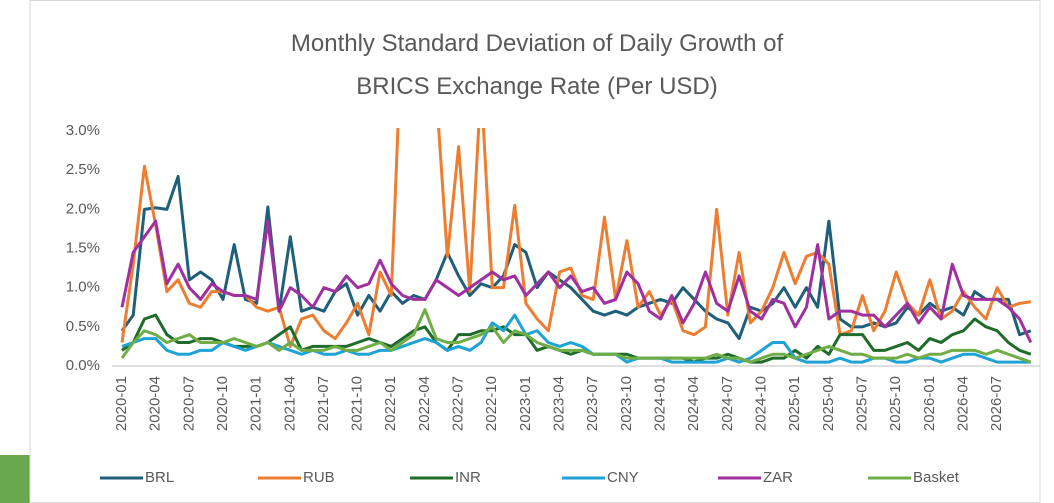 This screenshot has height=503, width=1054. Describe the element at coordinates (693, 403) in the screenshot. I see `x-tick-label: 2024-04` at that location.